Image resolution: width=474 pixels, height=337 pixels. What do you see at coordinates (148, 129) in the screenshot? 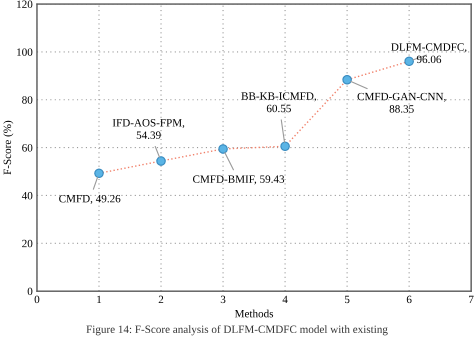
I see `annotation: IFD-AOS-FPM, 54.39` at bounding box center [148, 129].